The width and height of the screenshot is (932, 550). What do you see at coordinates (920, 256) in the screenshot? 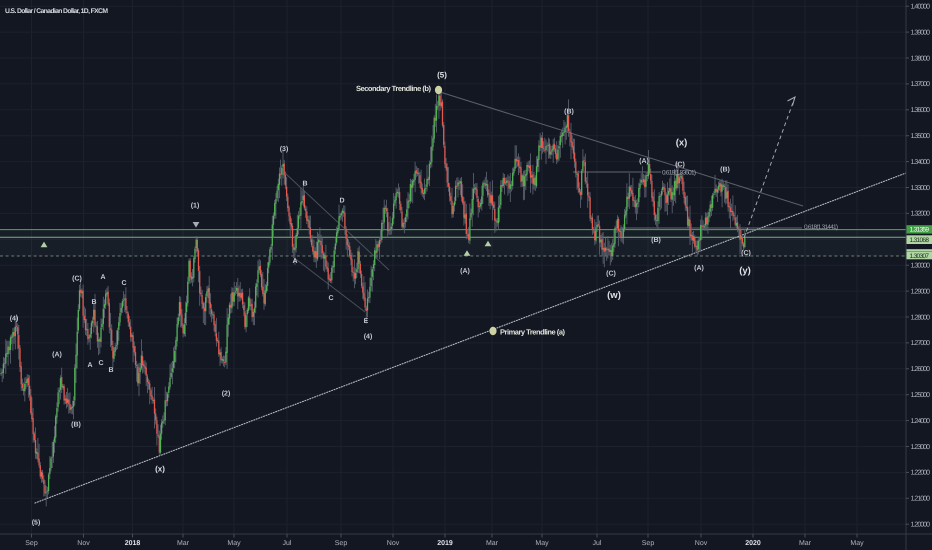
I see `svg-text: 1.30307` at bounding box center [920, 256].